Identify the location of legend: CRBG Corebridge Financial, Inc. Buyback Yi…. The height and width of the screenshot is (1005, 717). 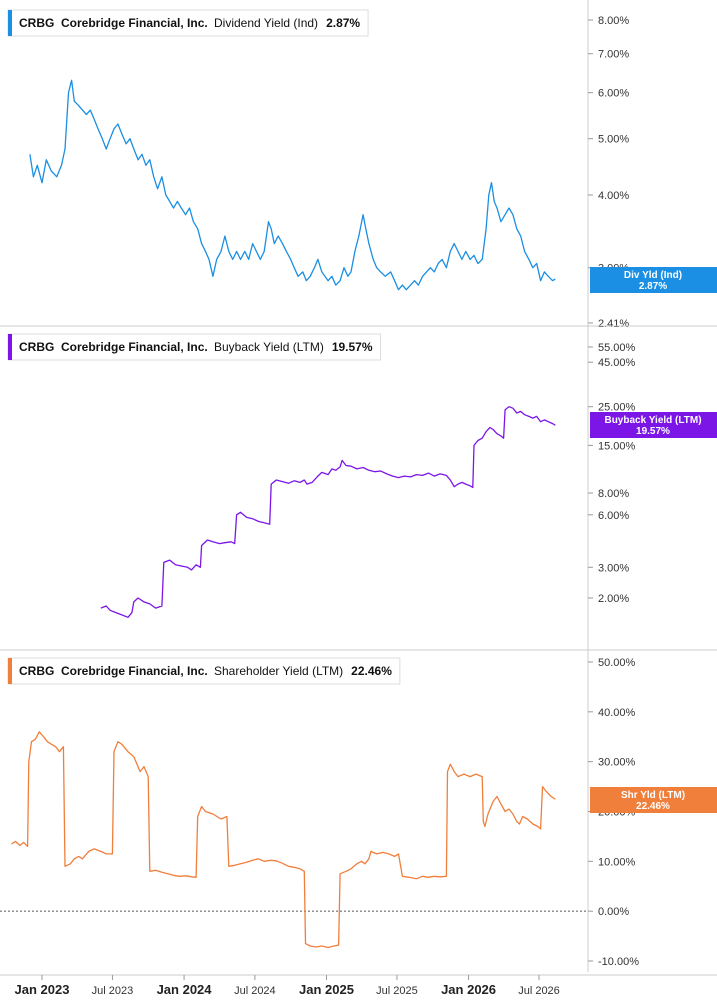
(194, 347).